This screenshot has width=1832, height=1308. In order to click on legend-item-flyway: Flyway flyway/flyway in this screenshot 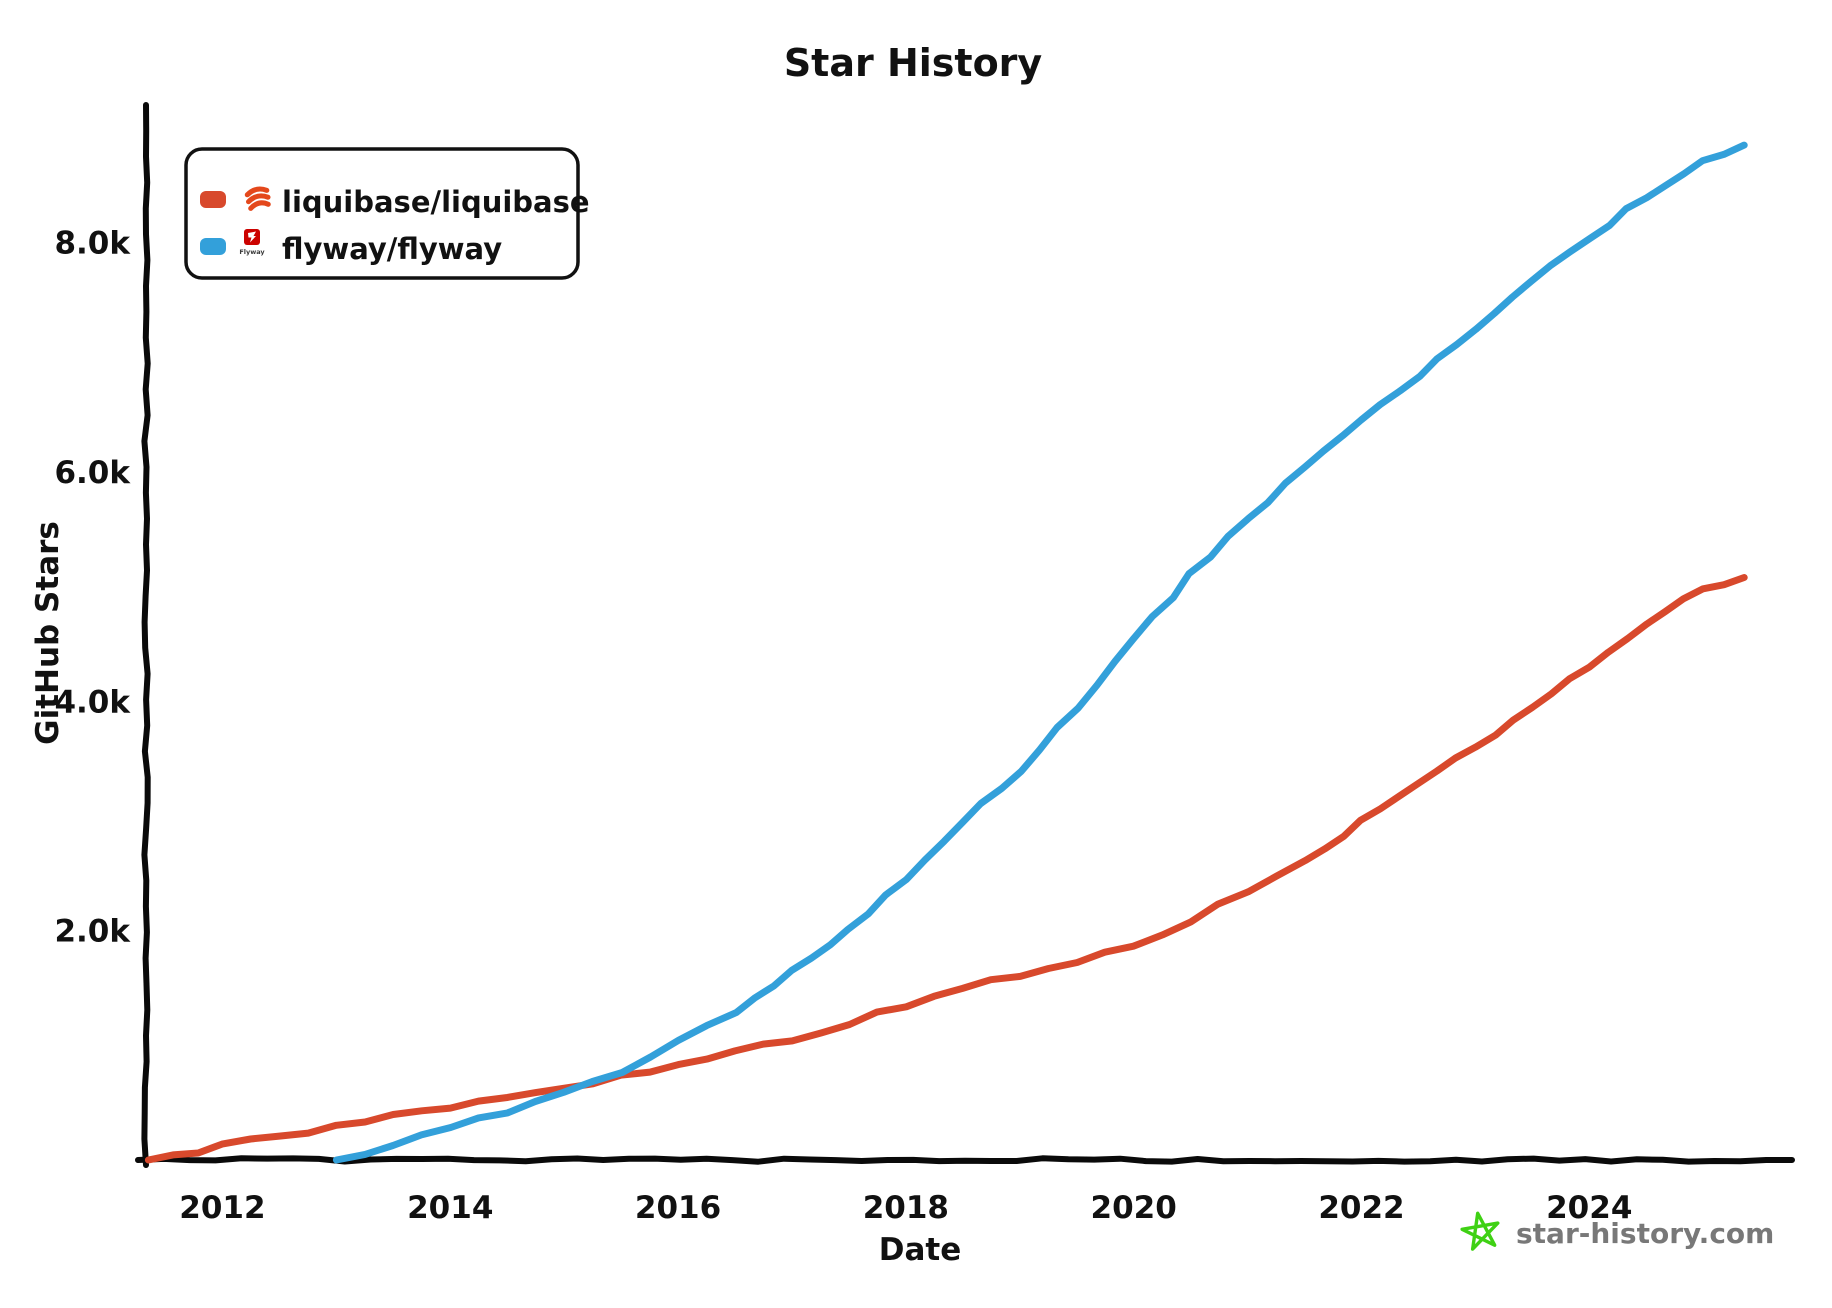, I will do `click(351, 247)`.